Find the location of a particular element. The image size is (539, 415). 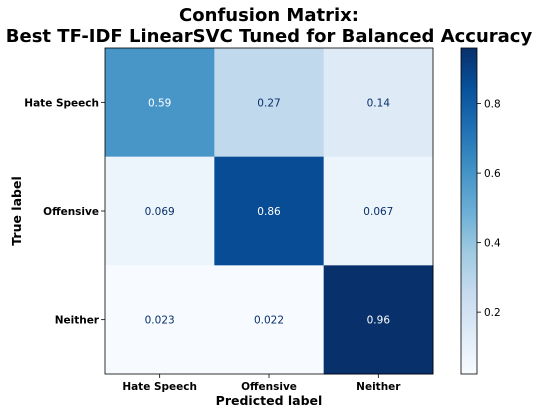

y-tick-label: Offensive is located at coordinates (71, 212).